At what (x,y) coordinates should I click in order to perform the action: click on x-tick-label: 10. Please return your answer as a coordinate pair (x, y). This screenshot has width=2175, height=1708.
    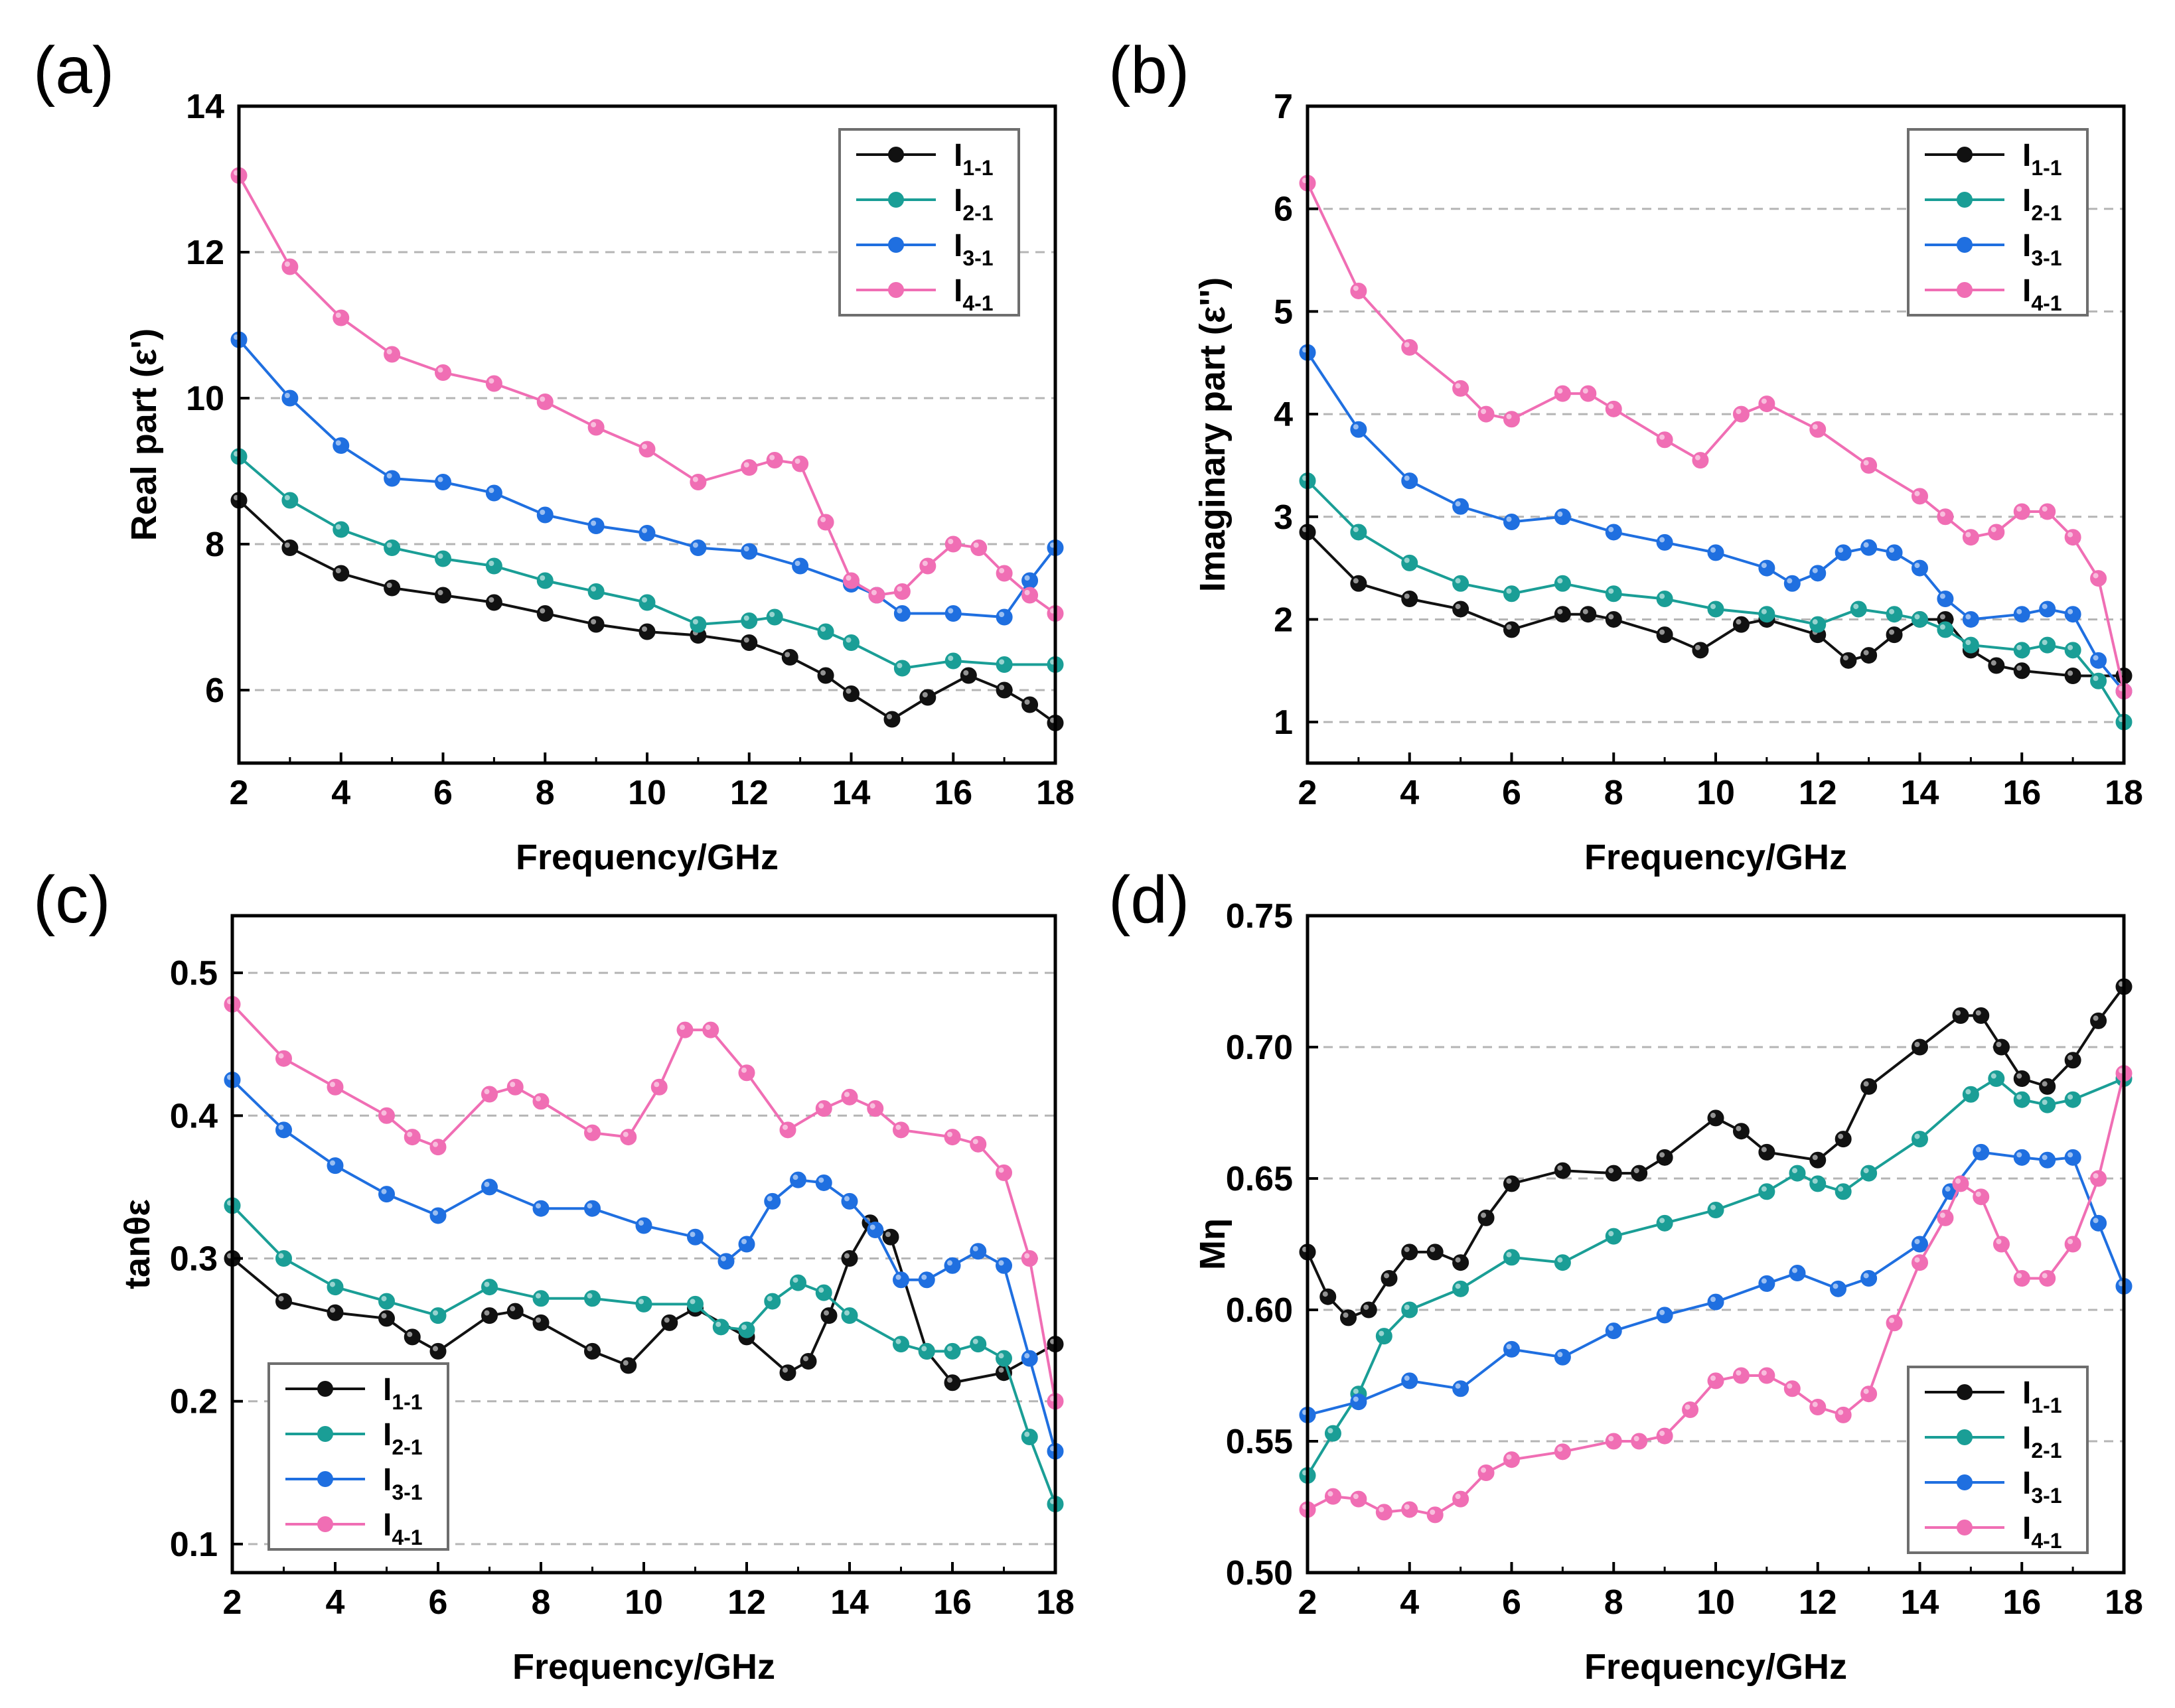
    Looking at the image, I should click on (647, 793).